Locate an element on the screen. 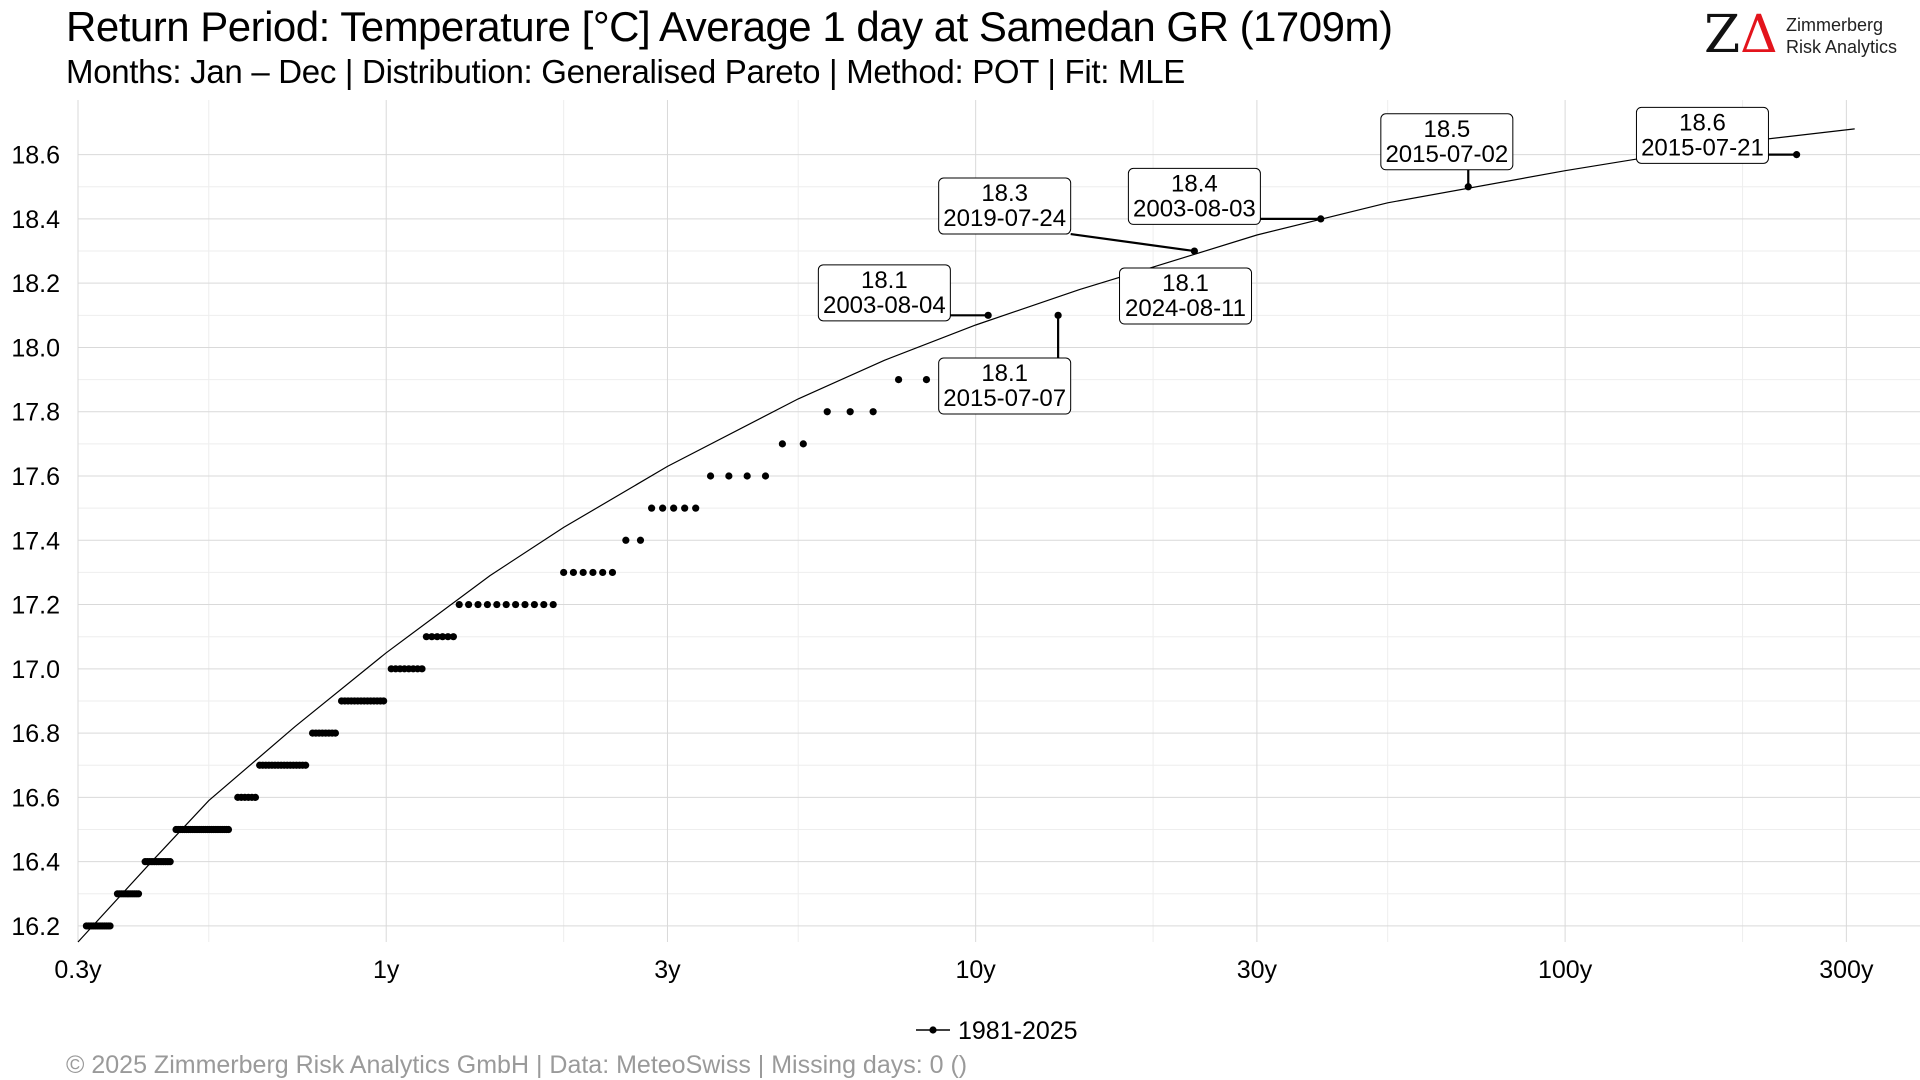 Image resolution: width=1920 pixels, height=1080 pixels. x-tick-label: 30y is located at coordinates (1257, 970).